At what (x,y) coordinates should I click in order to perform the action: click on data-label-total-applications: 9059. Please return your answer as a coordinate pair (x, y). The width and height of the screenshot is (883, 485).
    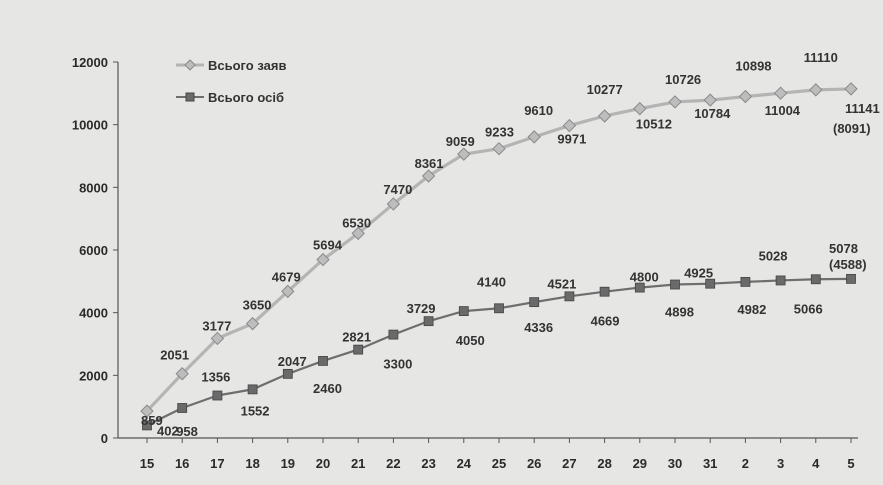
    Looking at the image, I should click on (460, 141).